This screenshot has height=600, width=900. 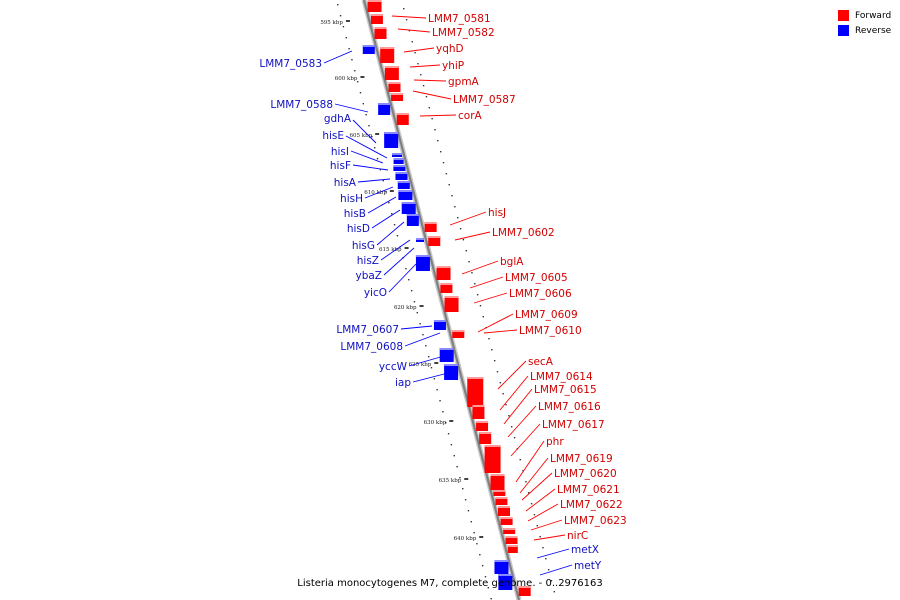 What do you see at coordinates (843, 30) in the screenshot?
I see `reverse-swatch` at bounding box center [843, 30].